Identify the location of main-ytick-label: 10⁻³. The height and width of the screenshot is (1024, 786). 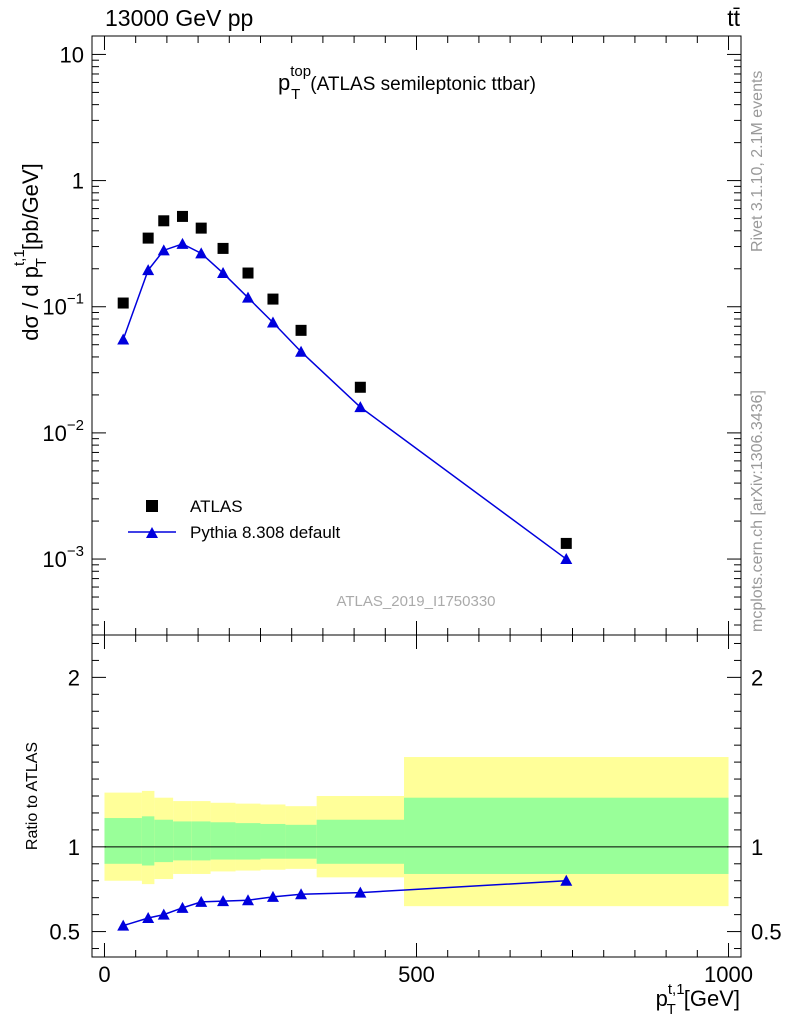
(63, 557).